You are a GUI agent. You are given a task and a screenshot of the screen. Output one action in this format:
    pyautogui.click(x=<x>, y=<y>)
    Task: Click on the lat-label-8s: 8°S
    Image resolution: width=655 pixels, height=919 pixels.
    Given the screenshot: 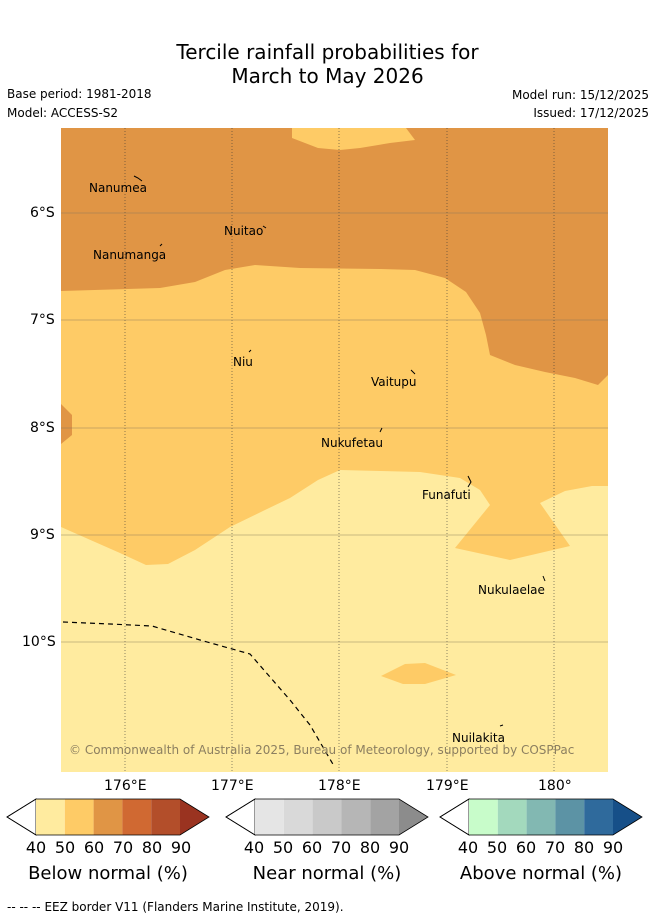 What is the action you would take?
    pyautogui.click(x=42, y=428)
    